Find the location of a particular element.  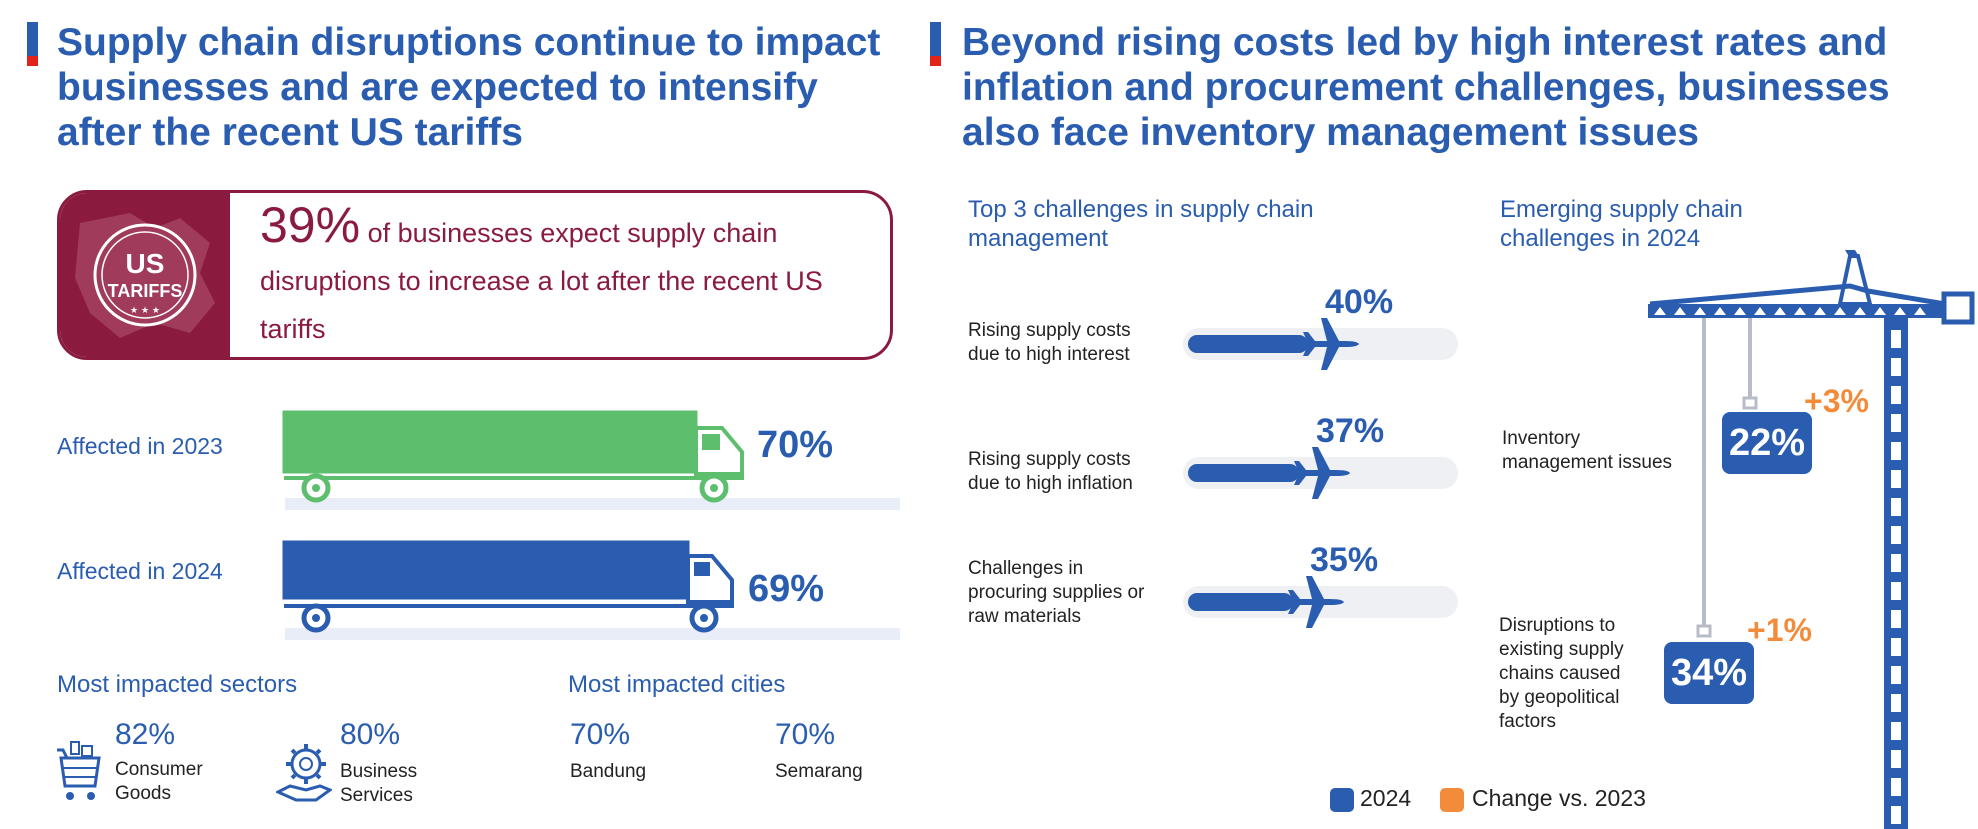

challenge-value: 40% is located at coordinates (1359, 302).